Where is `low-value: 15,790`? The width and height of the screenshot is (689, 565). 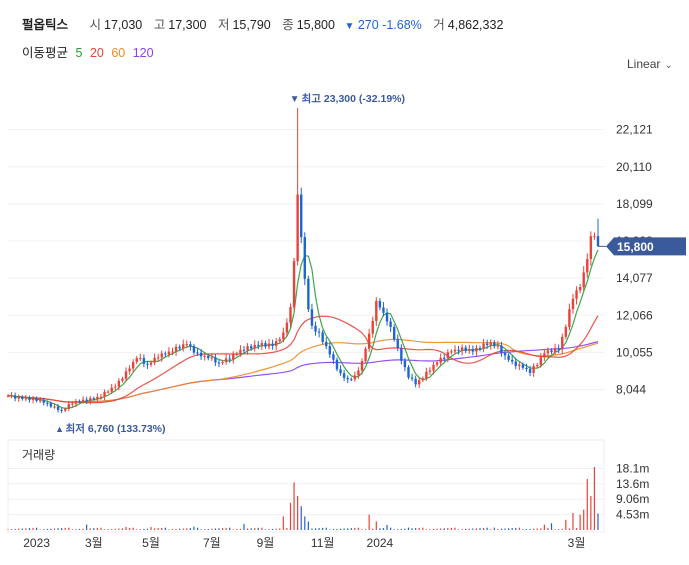 low-value: 15,790 is located at coordinates (251, 25).